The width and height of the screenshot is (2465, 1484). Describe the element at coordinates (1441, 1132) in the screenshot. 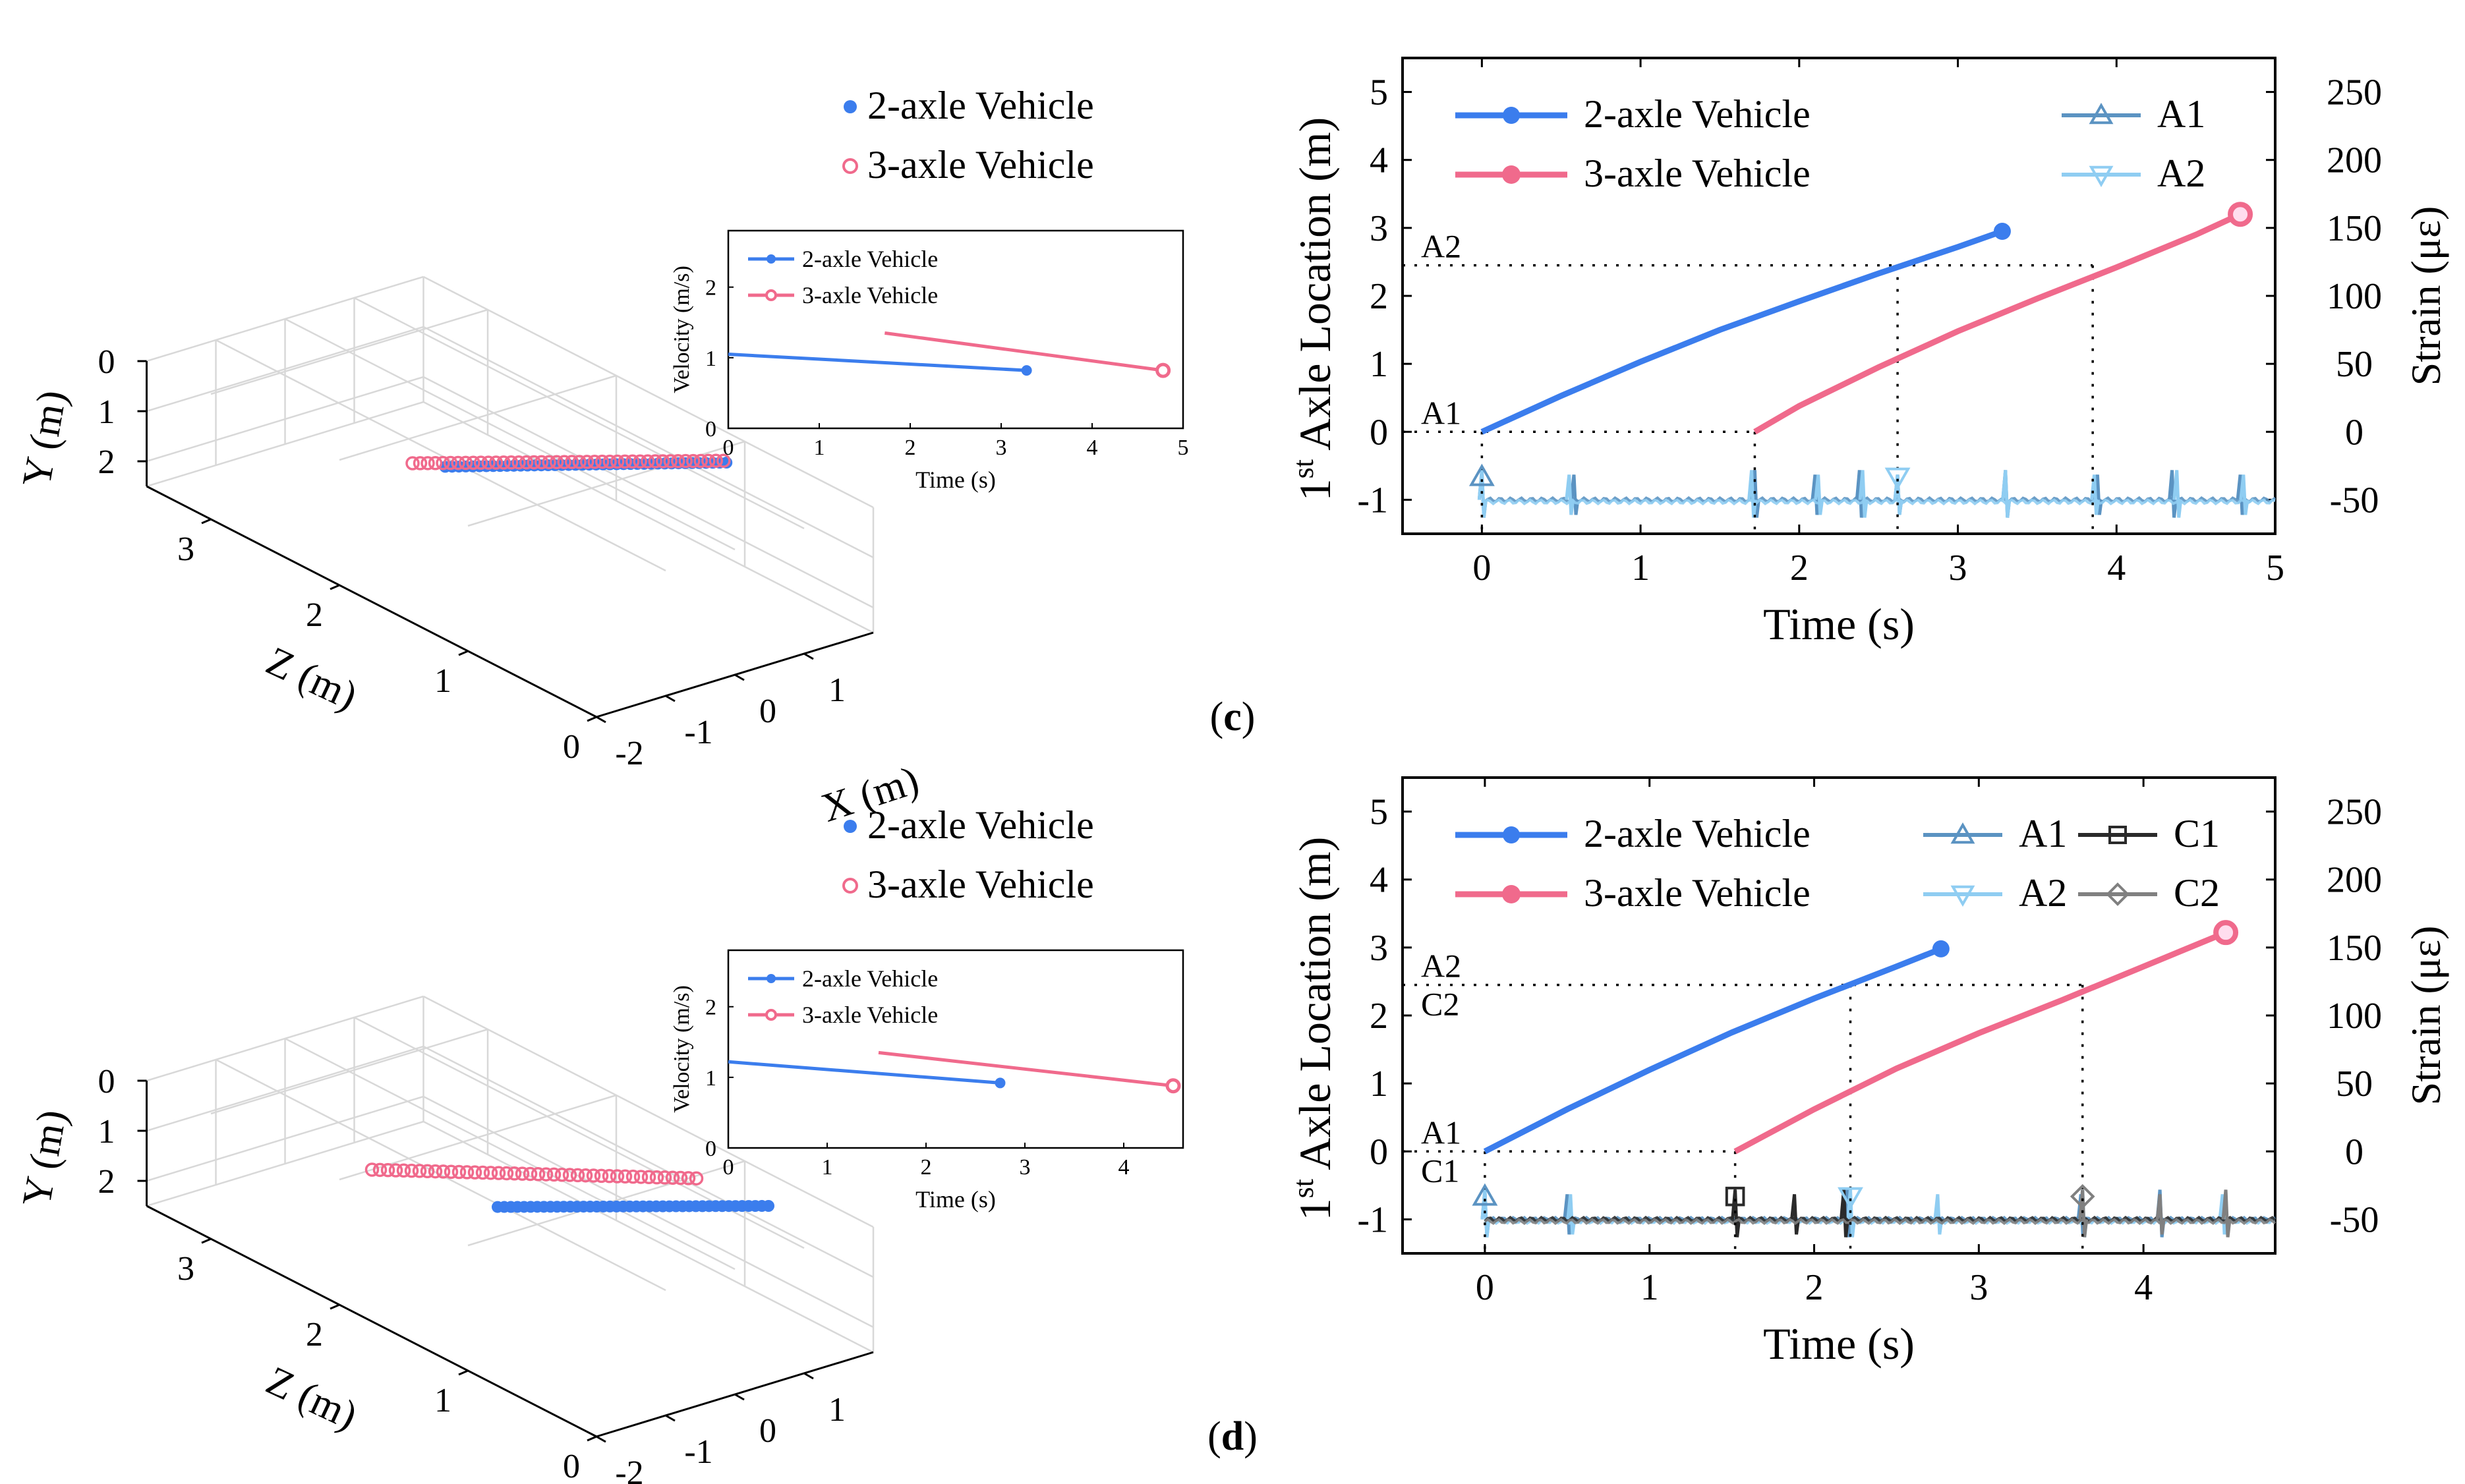

I see `ref-line-label: A1` at that location.